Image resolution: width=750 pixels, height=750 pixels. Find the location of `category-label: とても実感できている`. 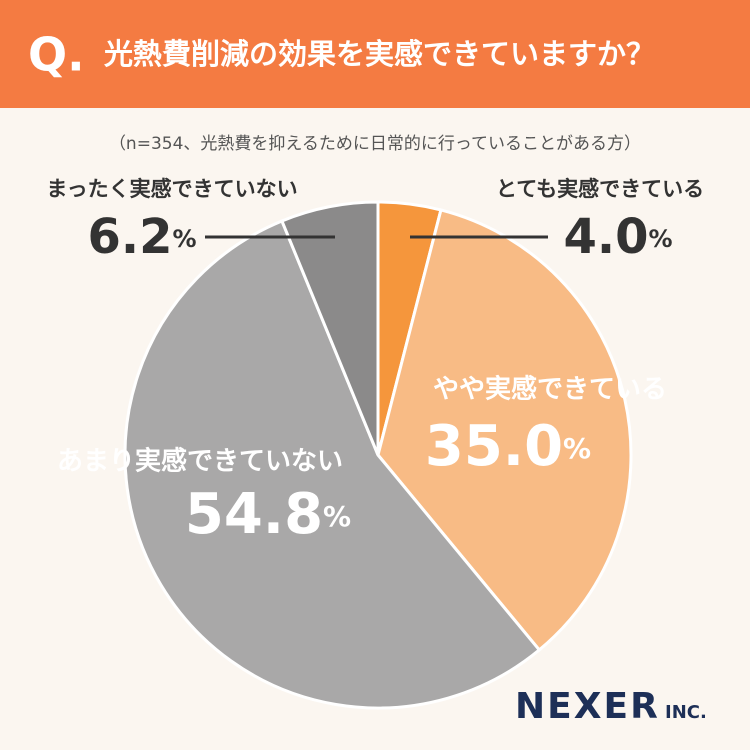

category-label: とても実感できている is located at coordinates (600, 189).